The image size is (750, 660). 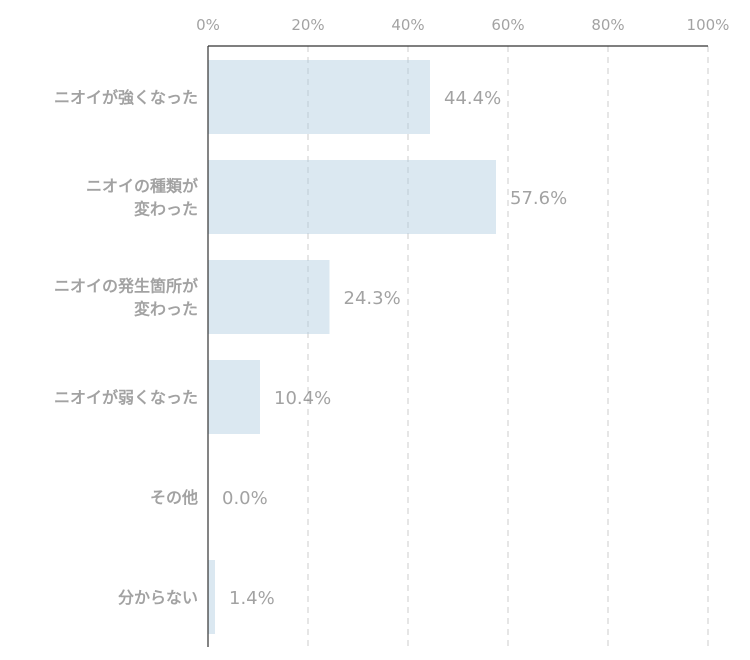 What do you see at coordinates (126, 97) in the screenshot?
I see `category-label: ニオイが強くなった` at bounding box center [126, 97].